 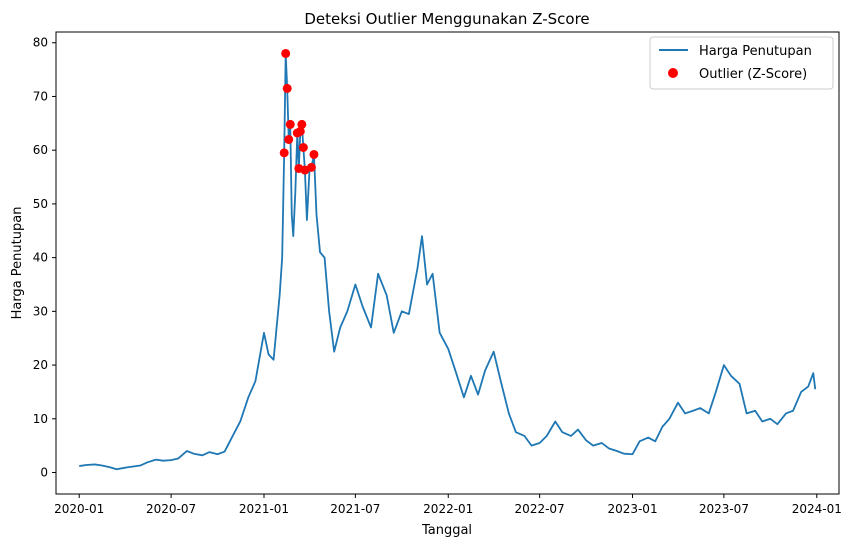 What do you see at coordinates (753, 74) in the screenshot?
I see `legend-label-outlier: Outlier (Z-Score)` at bounding box center [753, 74].